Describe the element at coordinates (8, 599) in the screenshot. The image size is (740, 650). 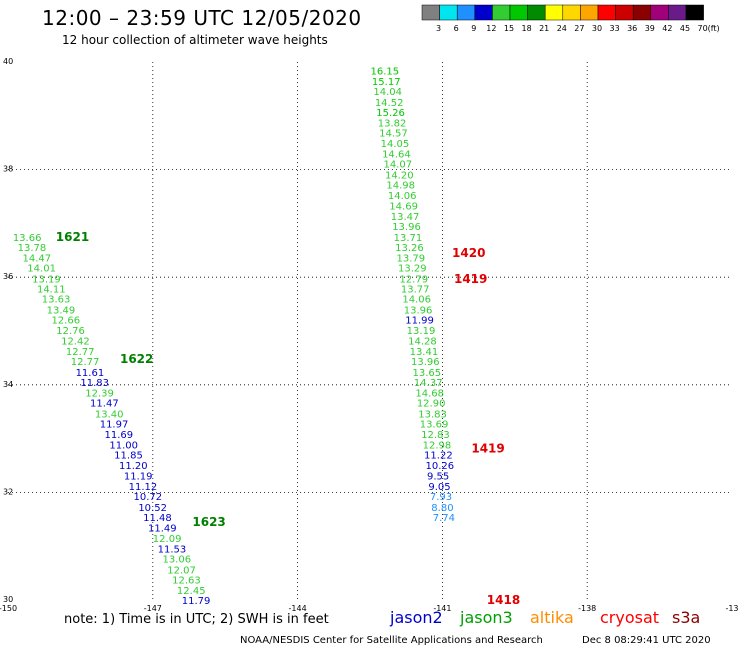
I see `y-tick-label: 30` at that location.